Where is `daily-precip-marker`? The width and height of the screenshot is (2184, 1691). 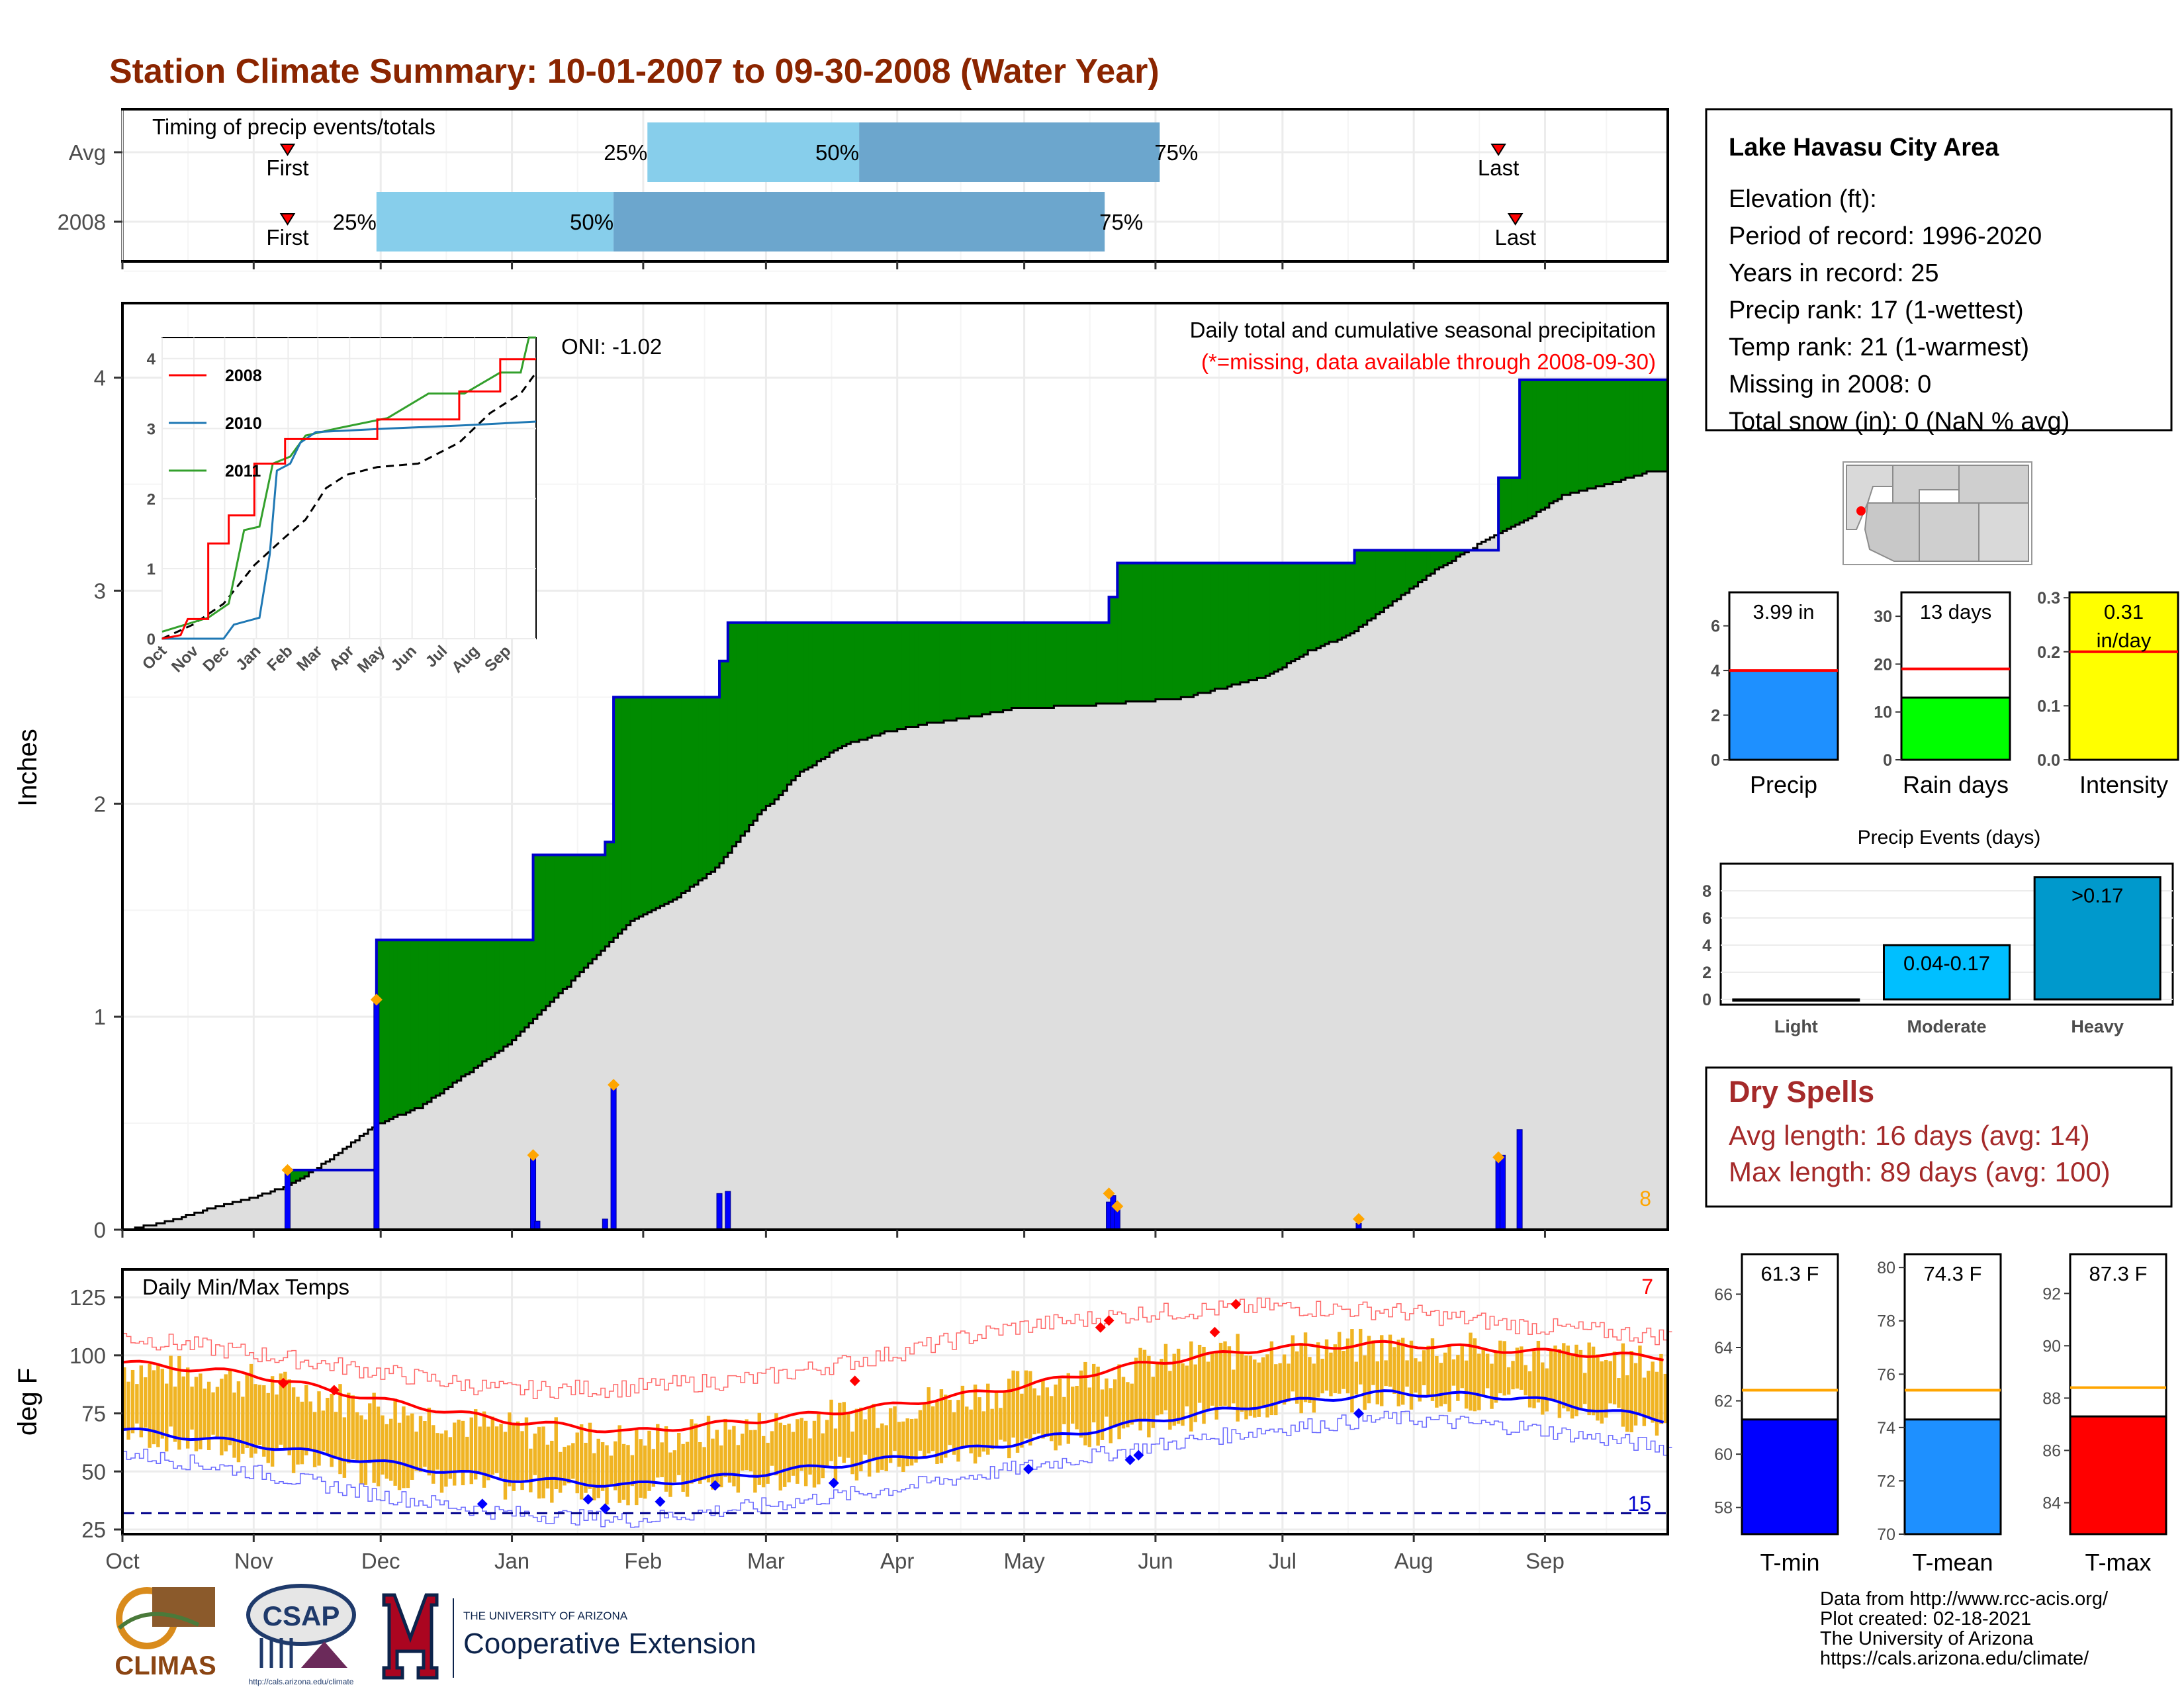 daily-precip-marker is located at coordinates (614, 1085).